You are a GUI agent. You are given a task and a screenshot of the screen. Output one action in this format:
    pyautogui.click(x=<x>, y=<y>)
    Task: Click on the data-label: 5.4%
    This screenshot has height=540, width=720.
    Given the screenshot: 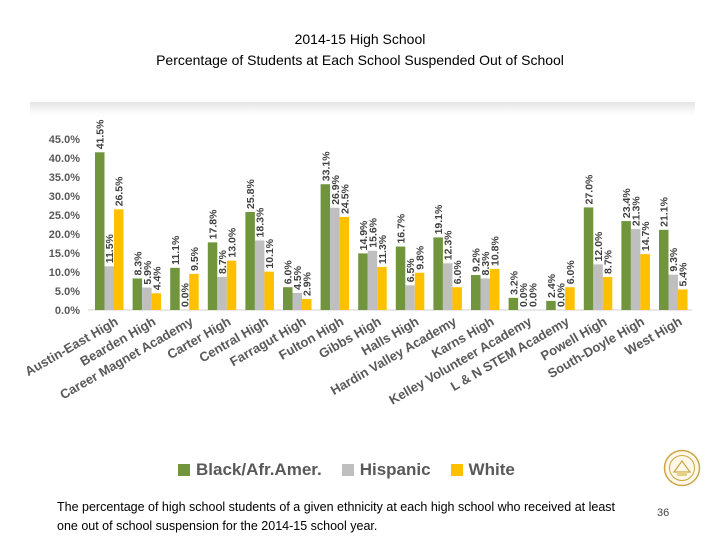 What is the action you would take?
    pyautogui.click(x=684, y=274)
    